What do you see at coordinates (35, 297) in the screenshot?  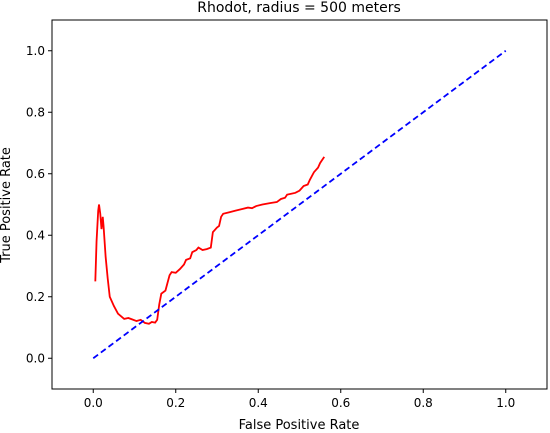 I see `y-tick-label: 0.2` at bounding box center [35, 297].